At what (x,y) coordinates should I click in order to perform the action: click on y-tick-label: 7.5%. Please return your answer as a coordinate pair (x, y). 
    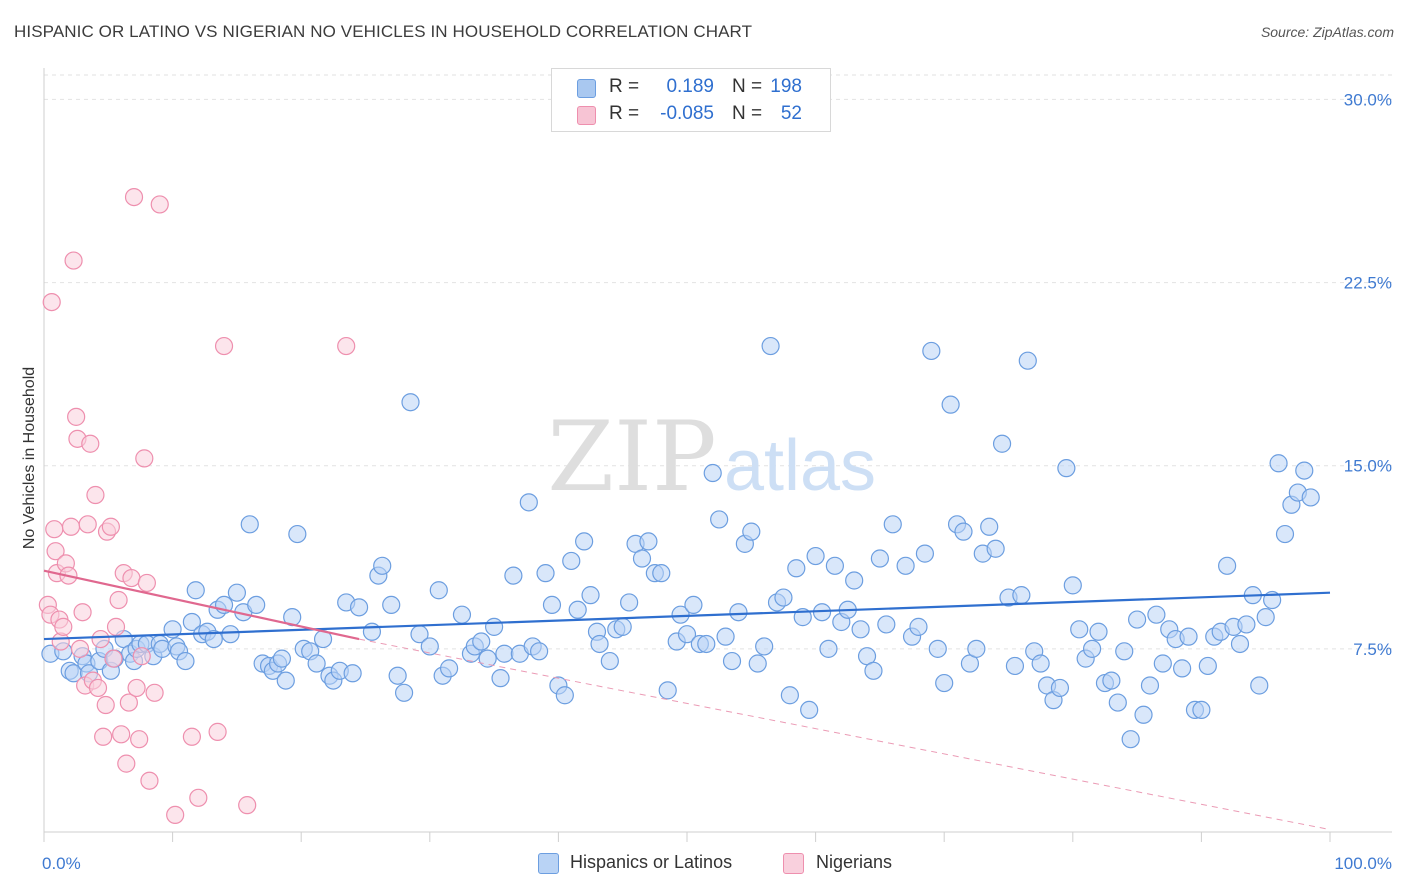
    Looking at the image, I should click on (1372, 649).